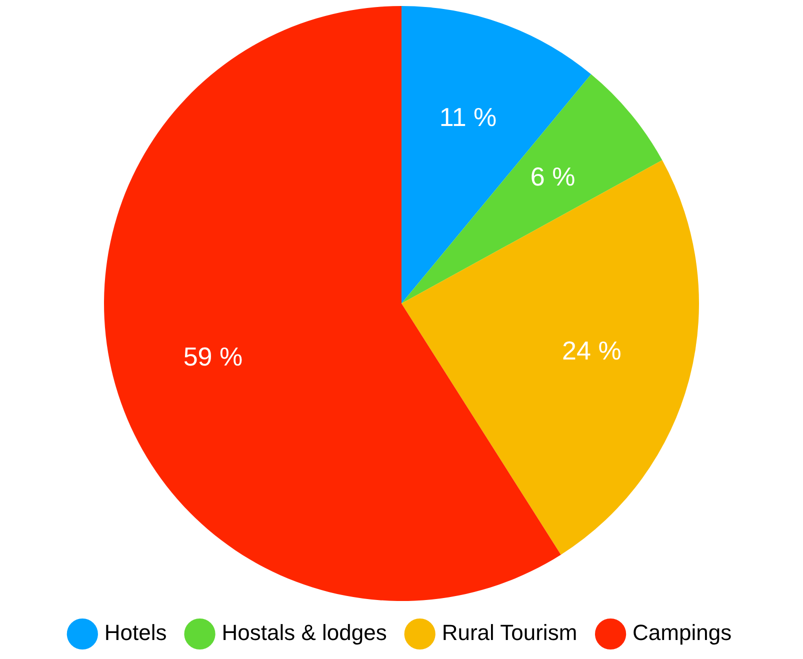 The image size is (803, 659). What do you see at coordinates (304, 633) in the screenshot?
I see `legend-label: Hostals & lodges` at bounding box center [304, 633].